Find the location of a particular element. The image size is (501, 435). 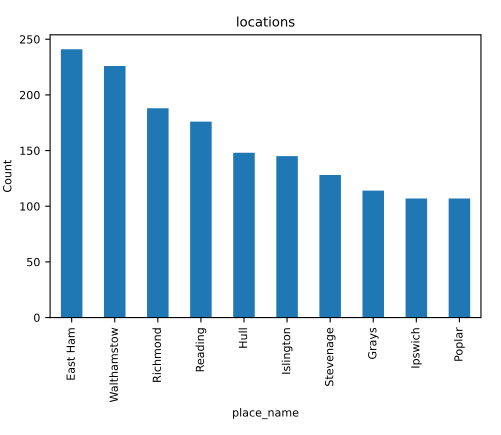

y-tick-label: 0 is located at coordinates (37, 318).